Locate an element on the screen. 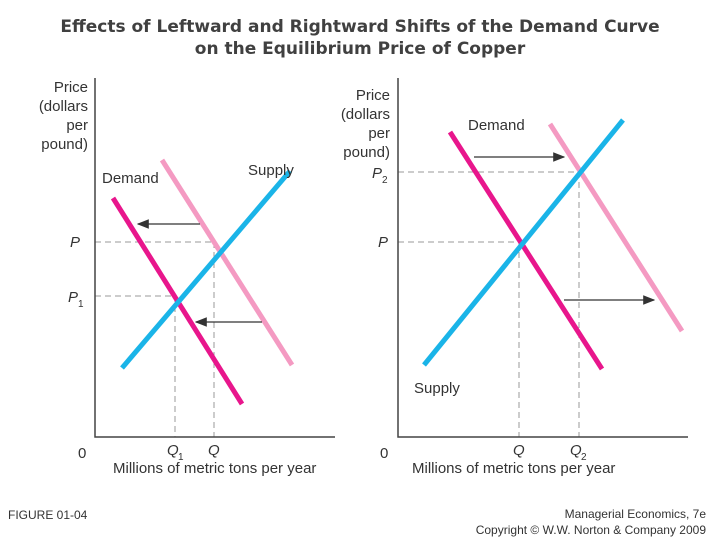 This screenshot has height=540, width=720. left-price-p1-label: P 1 is located at coordinates (76, 299).